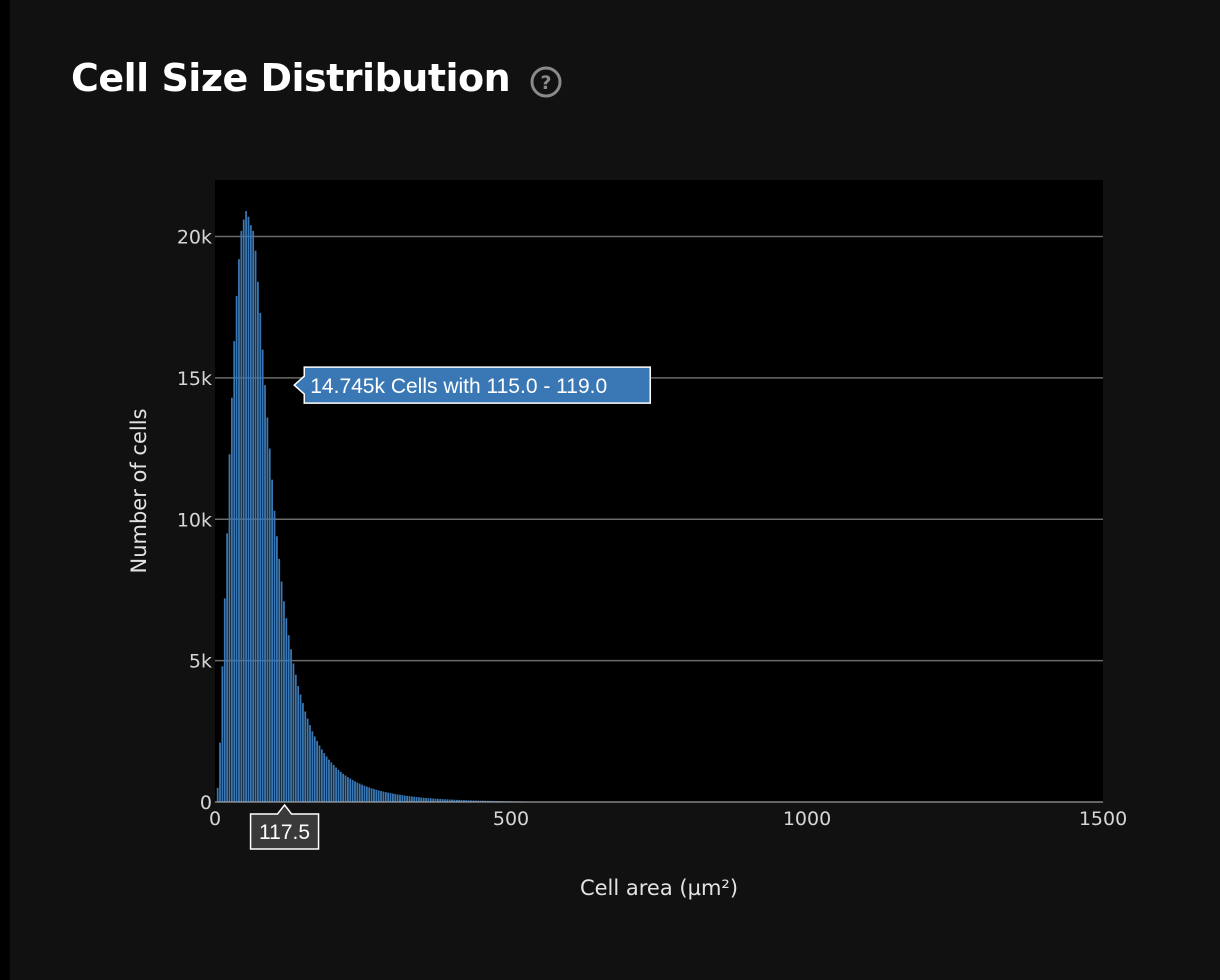 This screenshot has width=1220, height=980. What do you see at coordinates (546, 82) in the screenshot?
I see `question-circle-icon: ?` at bounding box center [546, 82].